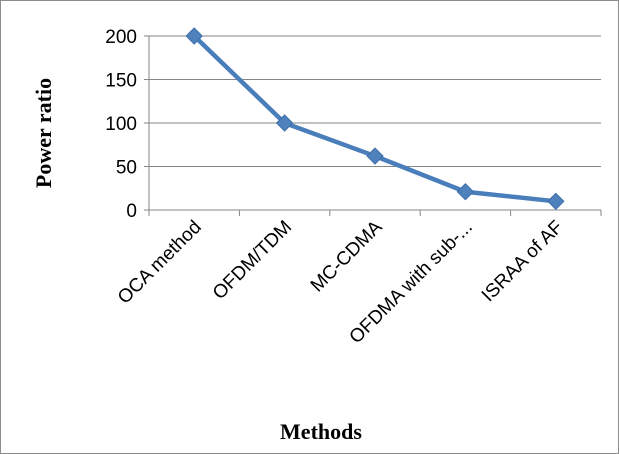 The height and width of the screenshot is (454, 619). Describe the element at coordinates (252, 260) in the screenshot. I see `x-tick-label-1: OFDM/TDM` at that location.